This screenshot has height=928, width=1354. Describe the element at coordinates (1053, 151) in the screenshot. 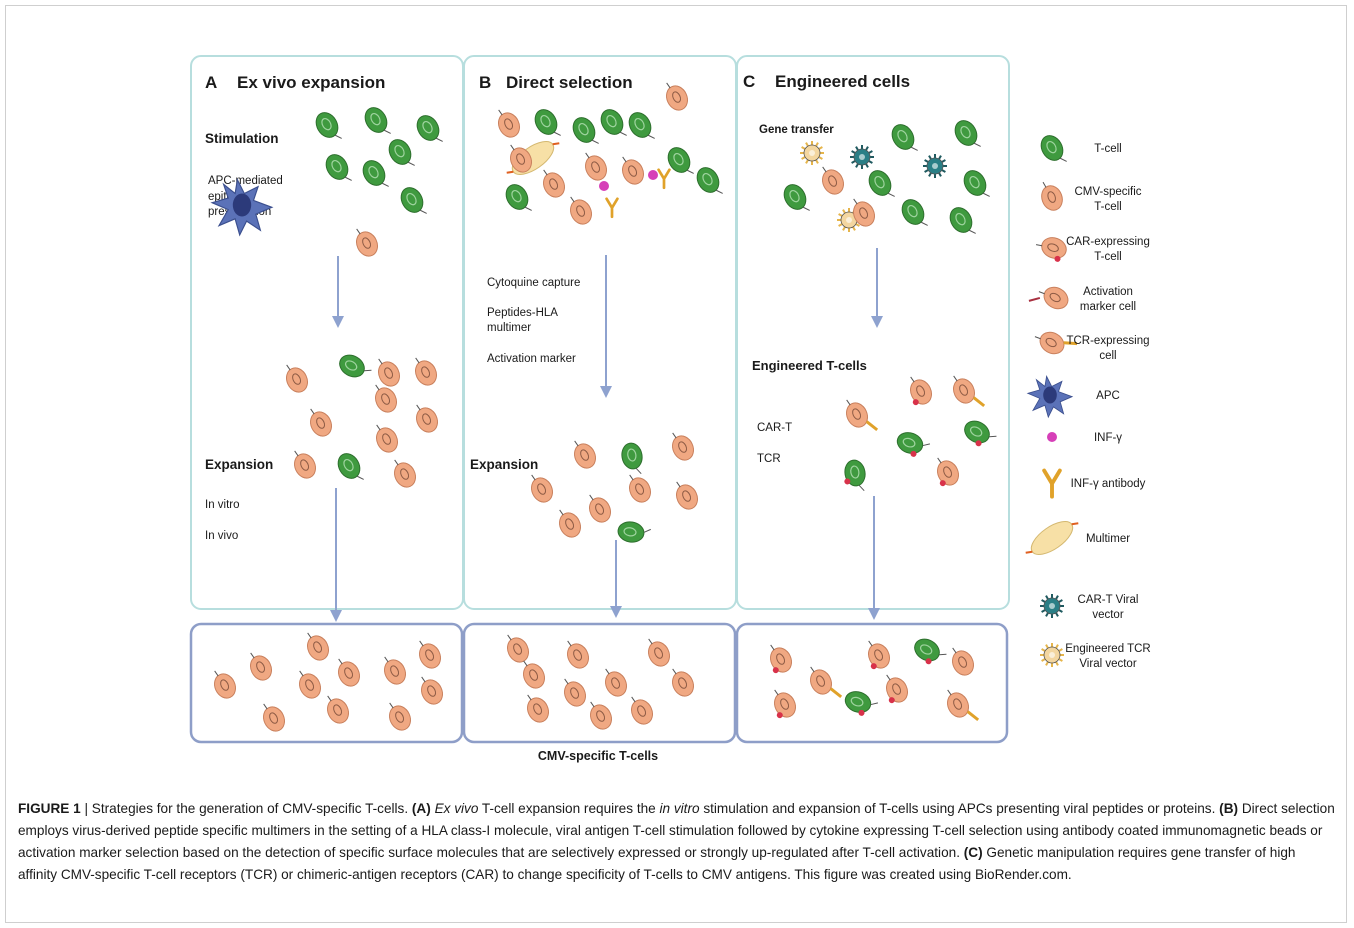

I see `t-cell-icon` at that location.